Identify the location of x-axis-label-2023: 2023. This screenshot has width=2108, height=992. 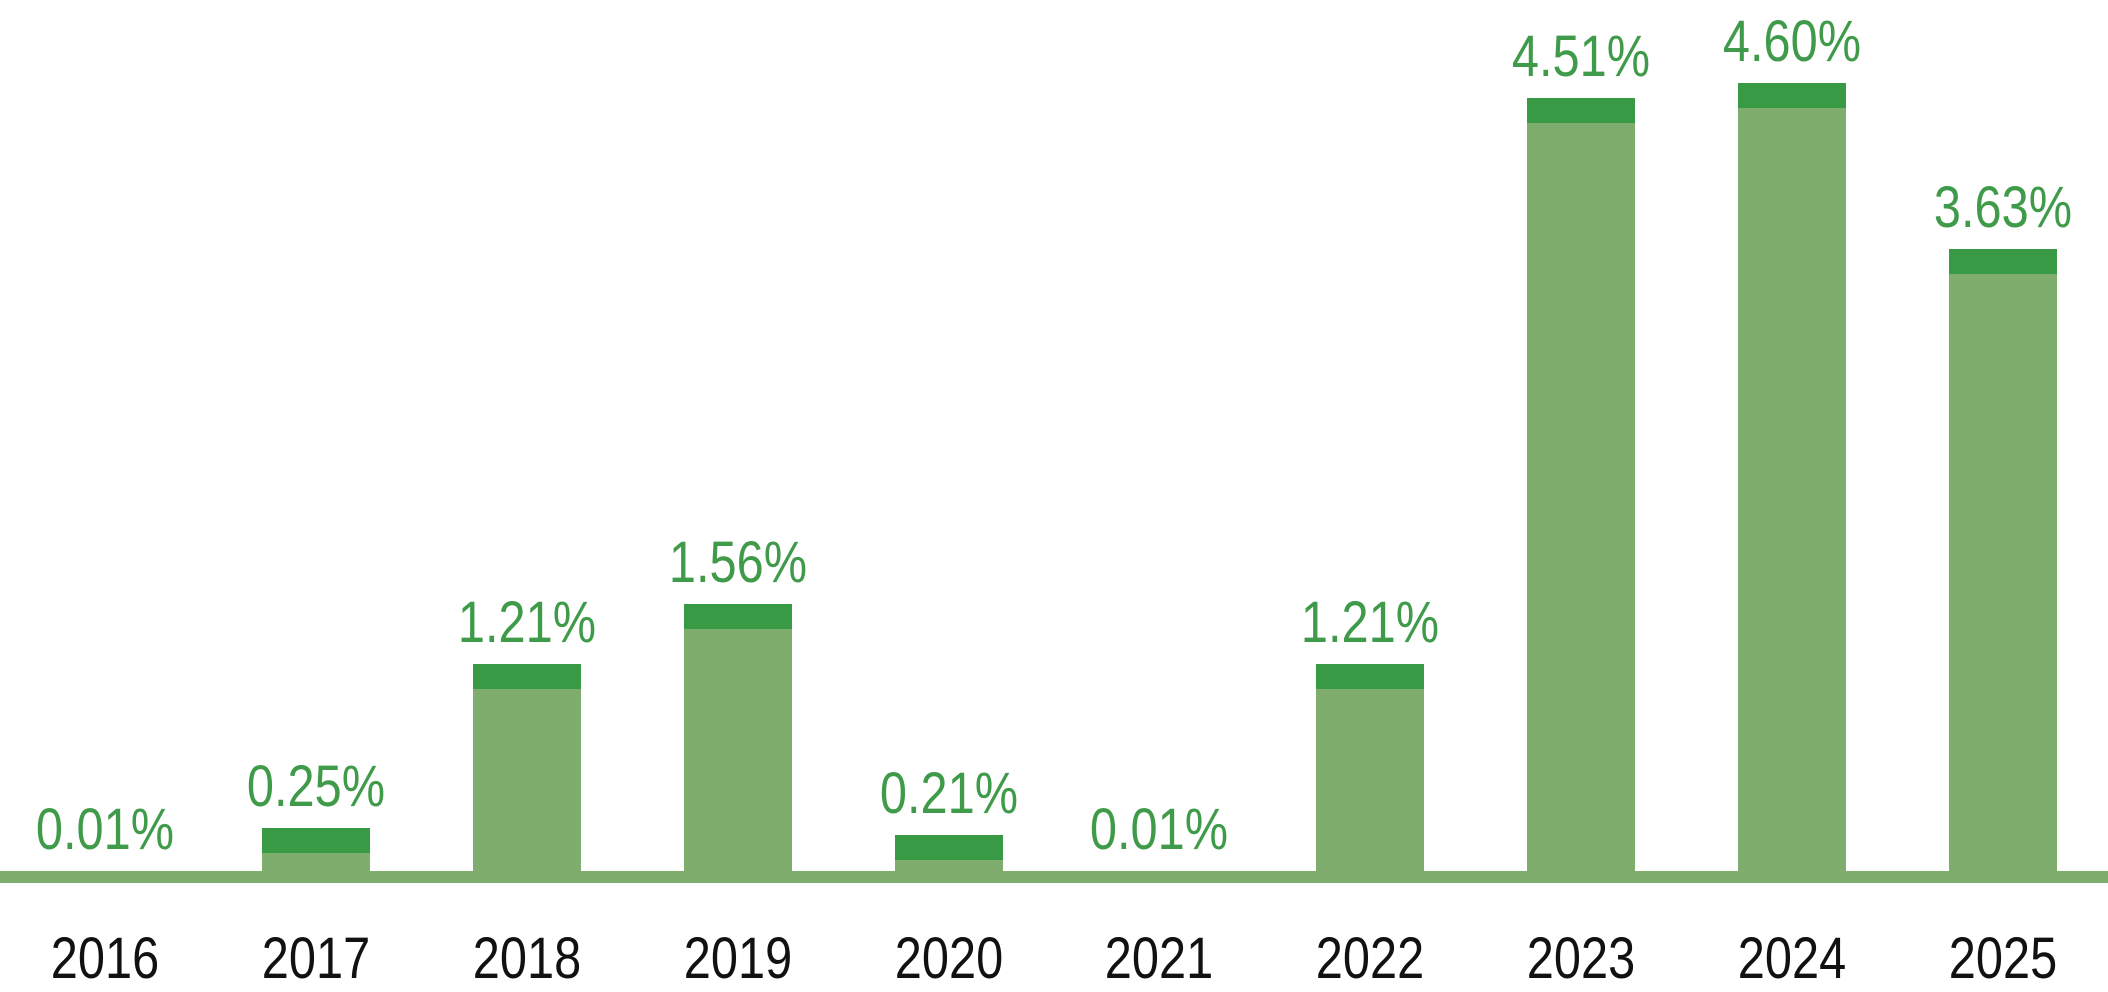
(1581, 958).